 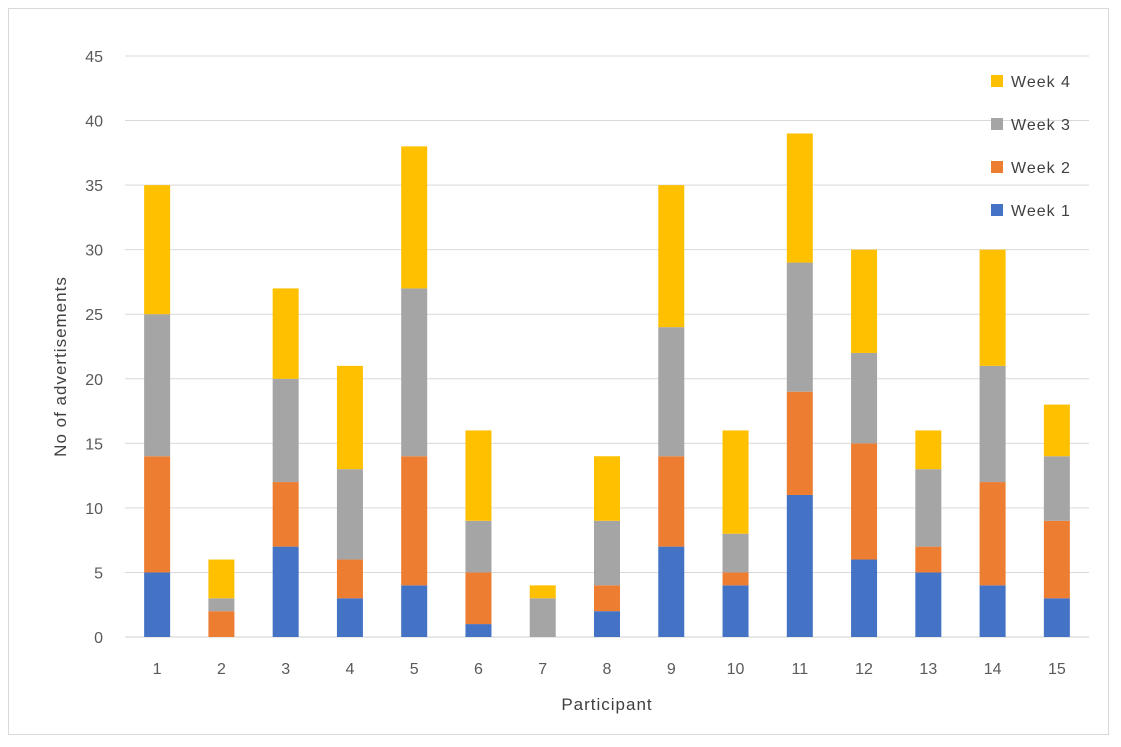 What do you see at coordinates (799, 669) in the screenshot?
I see `x-tick-label: 11` at bounding box center [799, 669].